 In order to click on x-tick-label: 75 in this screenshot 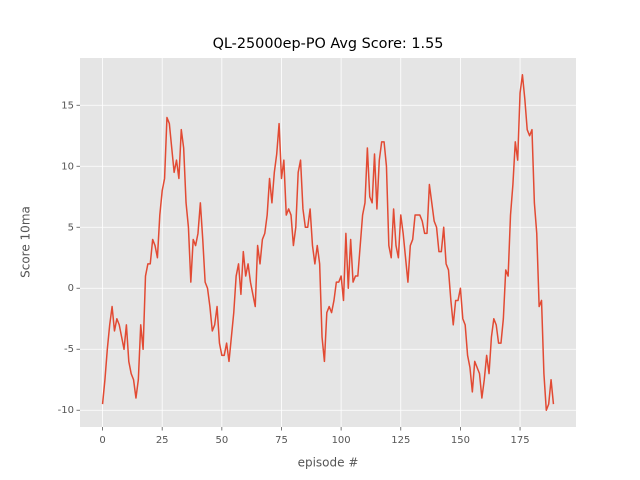, I will do `click(281, 440)`.